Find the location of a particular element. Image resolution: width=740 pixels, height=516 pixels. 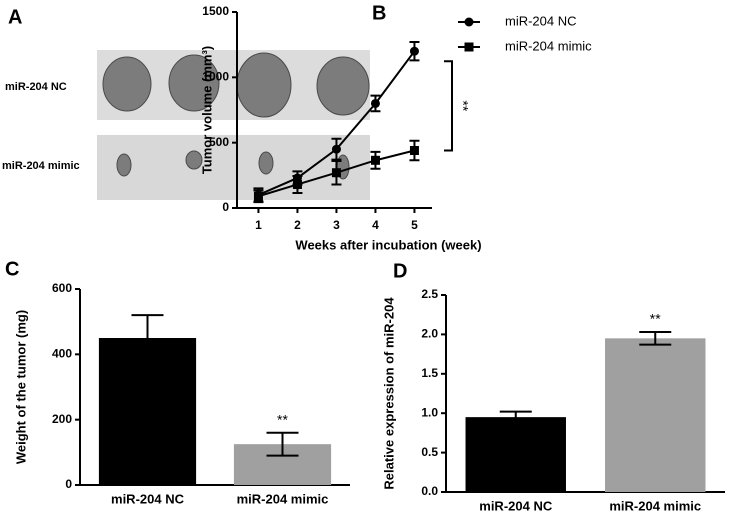

y-tick-label: 1000 is located at coordinates (215, 77).